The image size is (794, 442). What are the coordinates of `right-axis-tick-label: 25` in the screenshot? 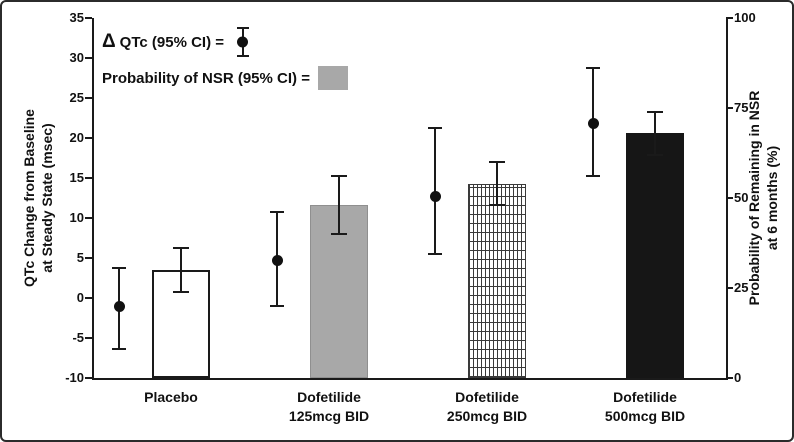 It's located at (741, 287).